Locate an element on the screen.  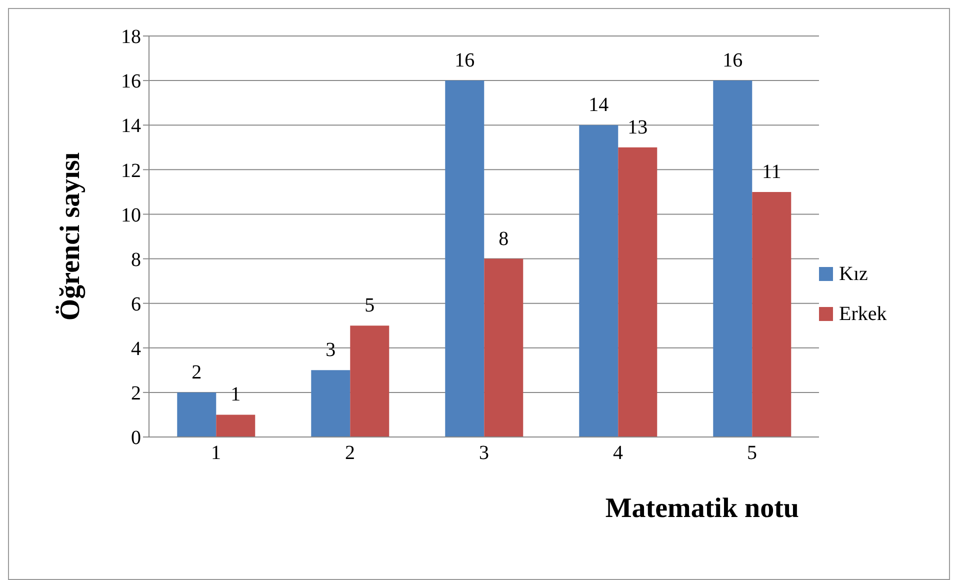
data-label: 2 is located at coordinates (197, 372).